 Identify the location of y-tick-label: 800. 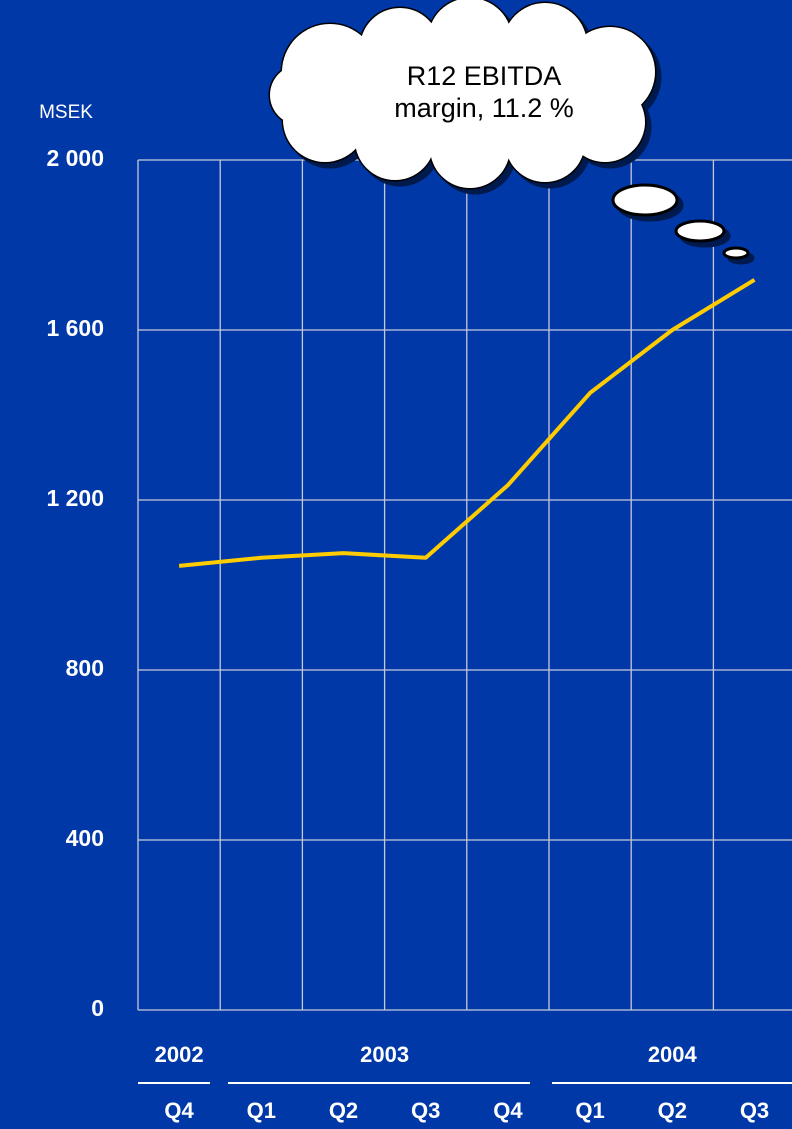
(85, 668).